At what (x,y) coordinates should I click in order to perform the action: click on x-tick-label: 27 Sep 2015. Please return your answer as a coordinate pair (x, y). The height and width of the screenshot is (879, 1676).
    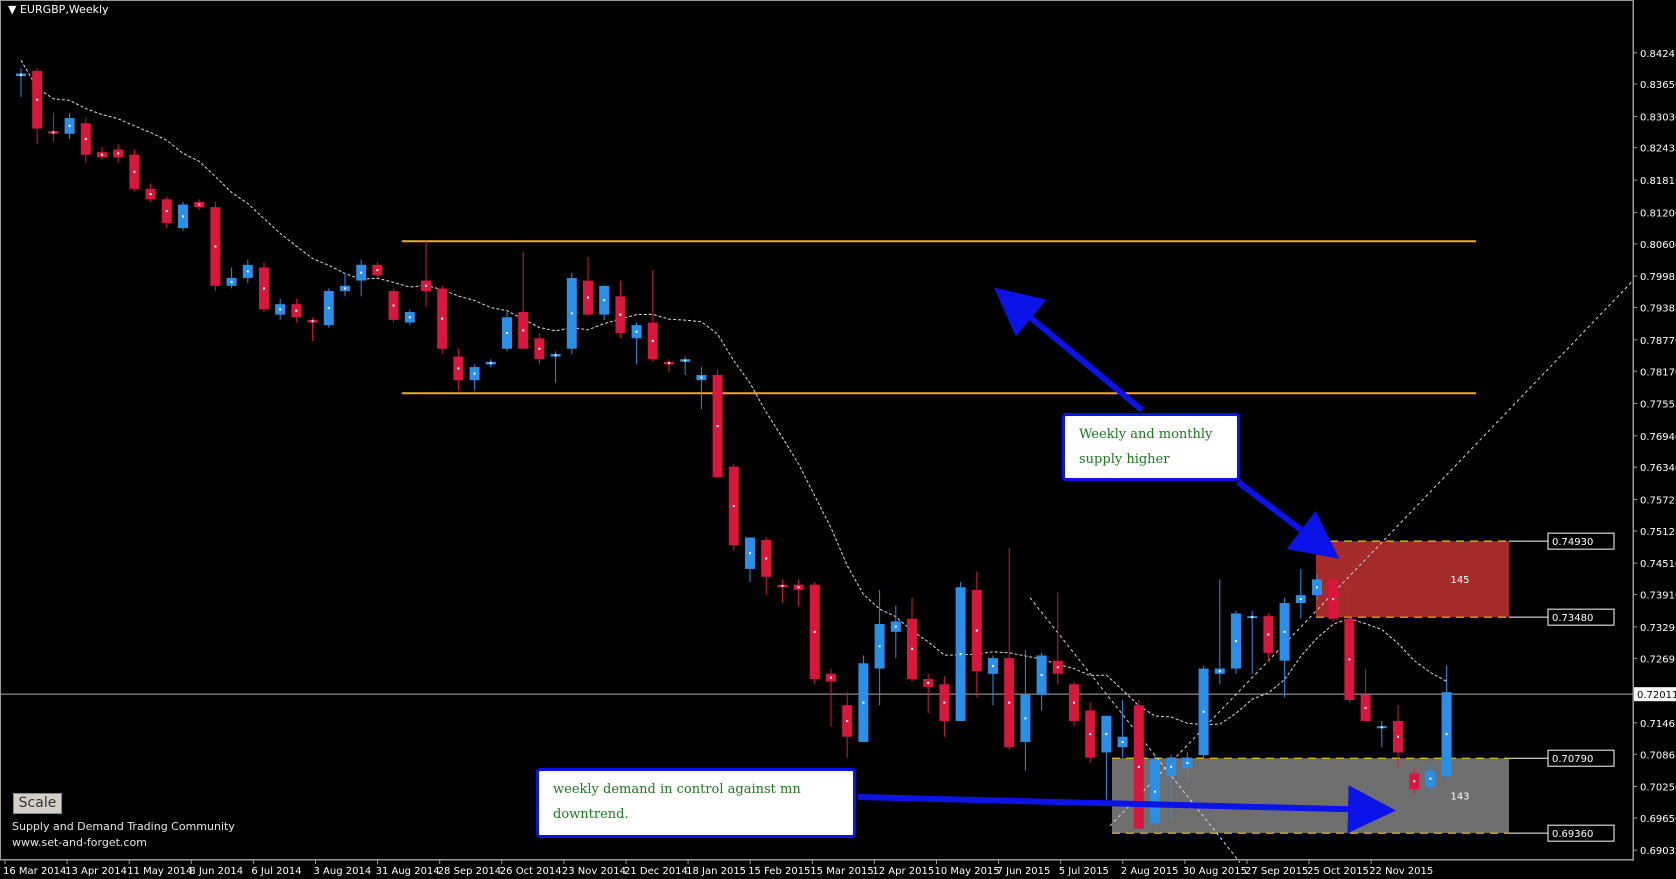
    Looking at the image, I should click on (1276, 871).